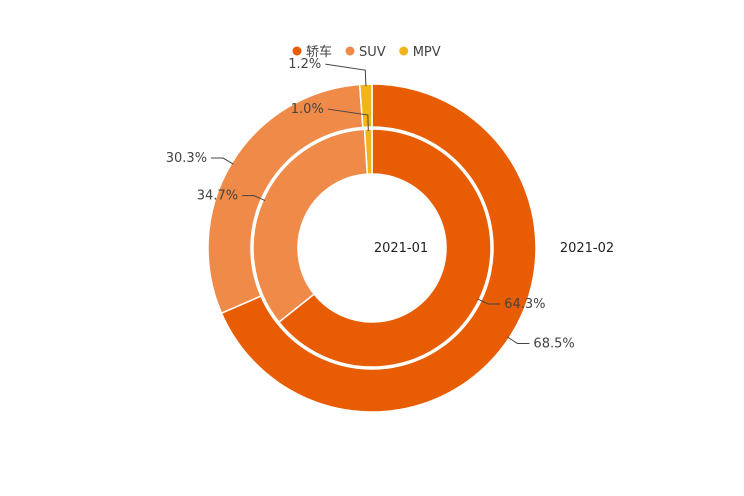 The image size is (744, 496). I want to click on legend: 轿车 SUV MPV, so click(366, 52).